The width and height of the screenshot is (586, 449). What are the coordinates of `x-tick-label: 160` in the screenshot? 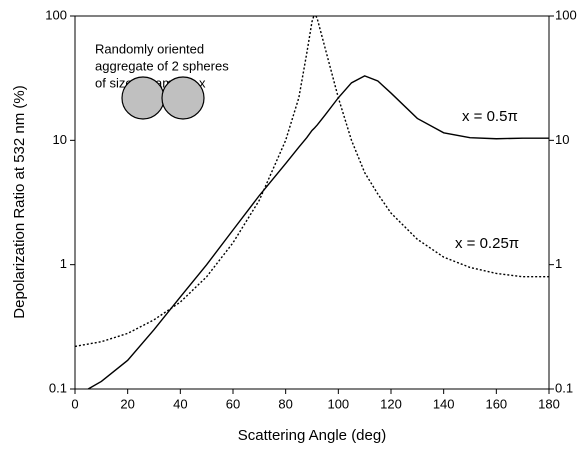 It's located at (496, 403).